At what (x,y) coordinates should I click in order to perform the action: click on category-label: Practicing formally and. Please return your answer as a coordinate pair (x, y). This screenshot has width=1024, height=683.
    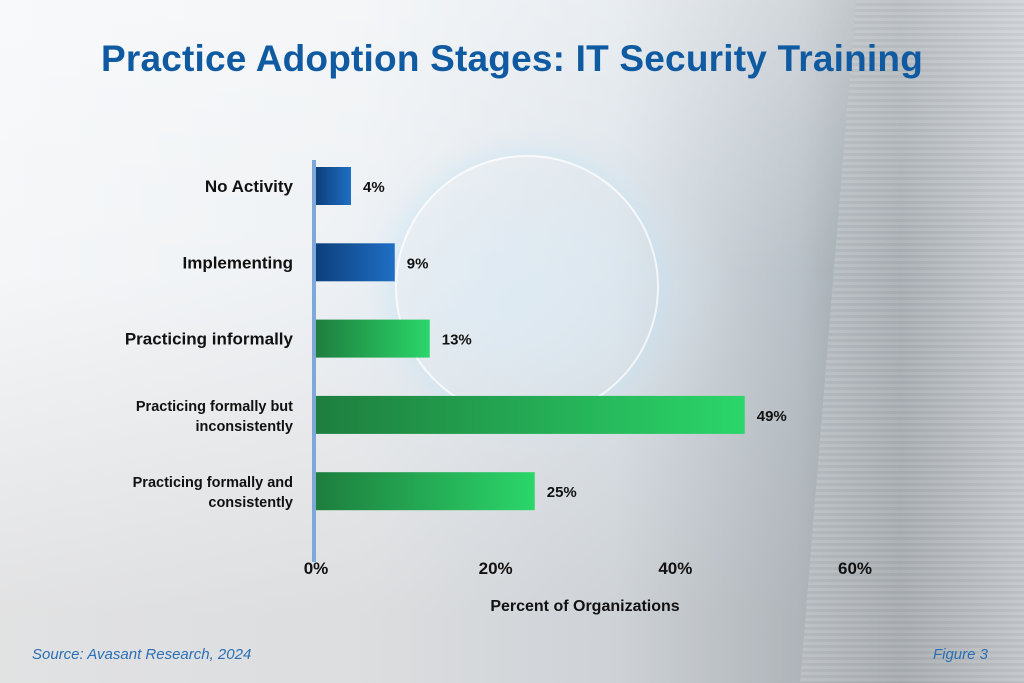
    Looking at the image, I should click on (213, 483).